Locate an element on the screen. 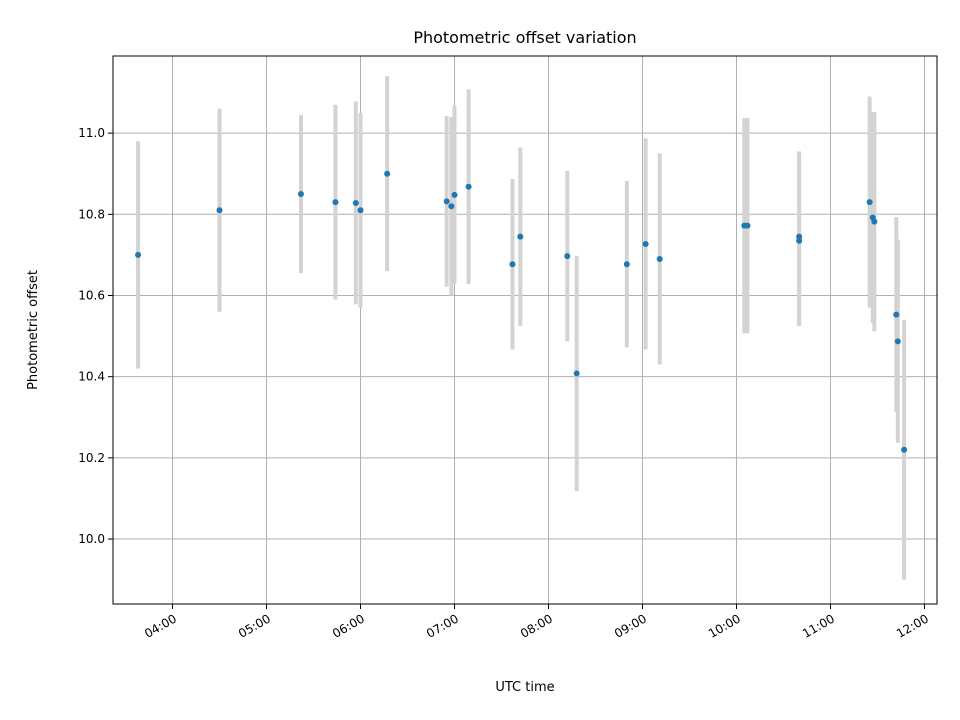 The width and height of the screenshot is (960, 720). x-axis-label: UTC time is located at coordinates (524, 687).